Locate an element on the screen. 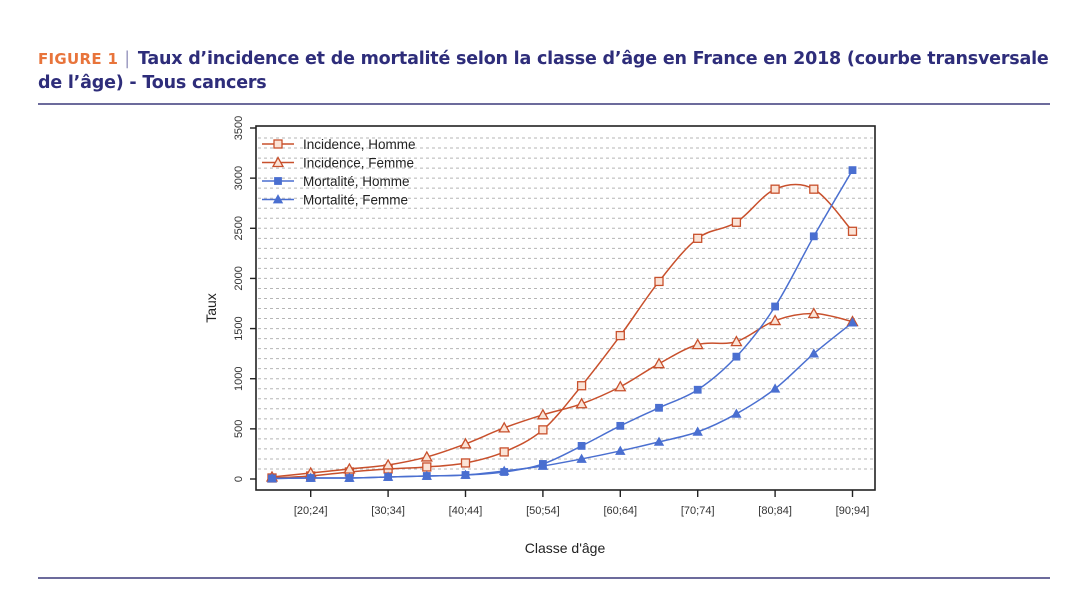 This screenshot has width=1080, height=596. y-axis: 0 500 1000 1500 2000 2500 3000 3500 is located at coordinates (244, 299).